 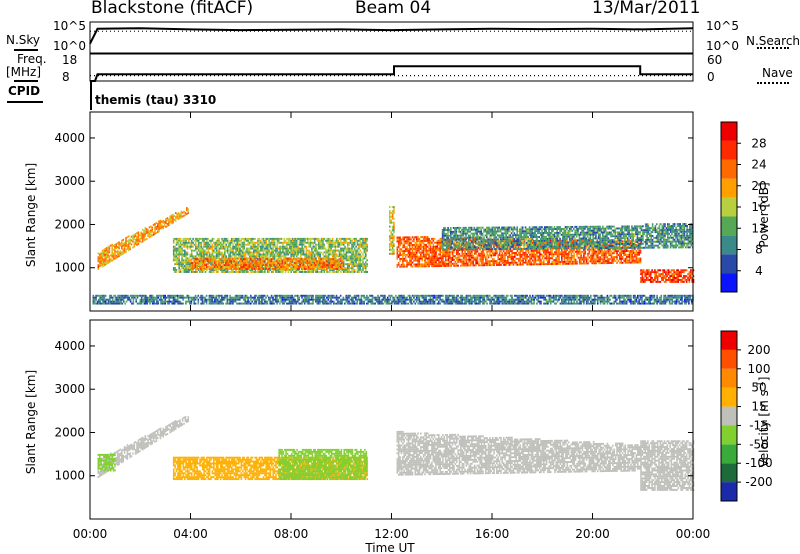 What do you see at coordinates (391, 73) in the screenshot?
I see `freq-series-line` at bounding box center [391, 73].